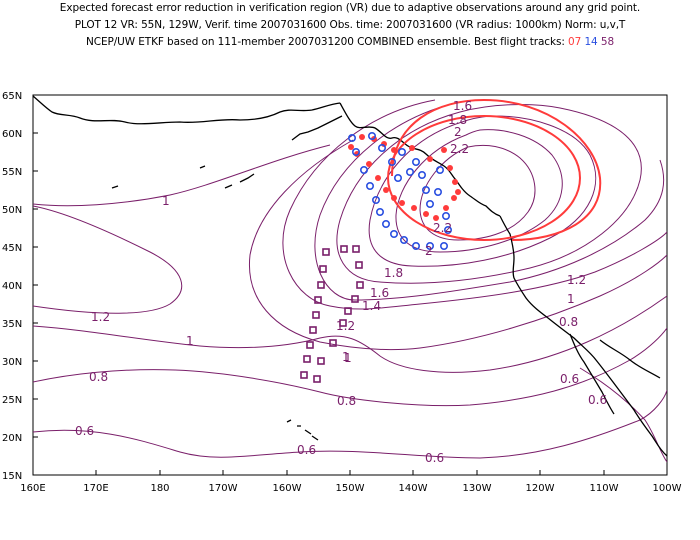  Describe the element at coordinates (371, 306) in the screenshot. I see `contour-label: 1.4` at that location.